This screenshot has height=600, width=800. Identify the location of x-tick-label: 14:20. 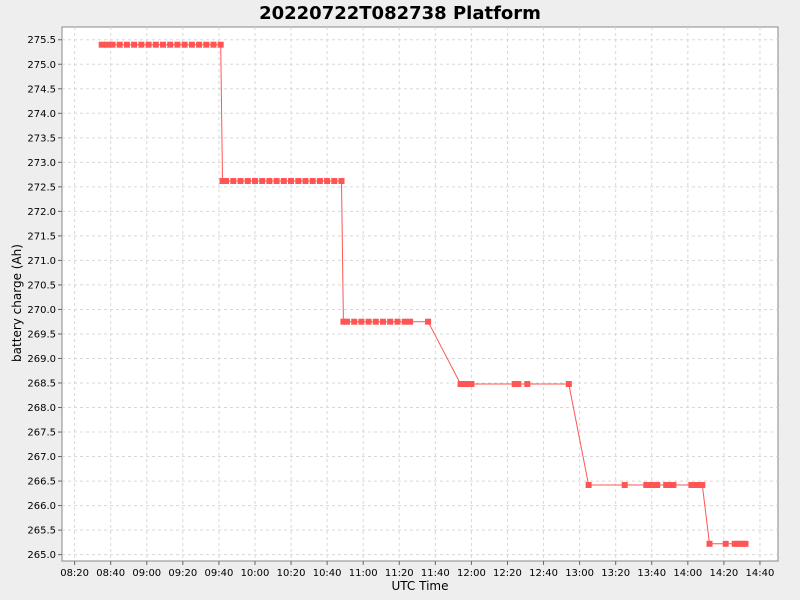
(723, 573).